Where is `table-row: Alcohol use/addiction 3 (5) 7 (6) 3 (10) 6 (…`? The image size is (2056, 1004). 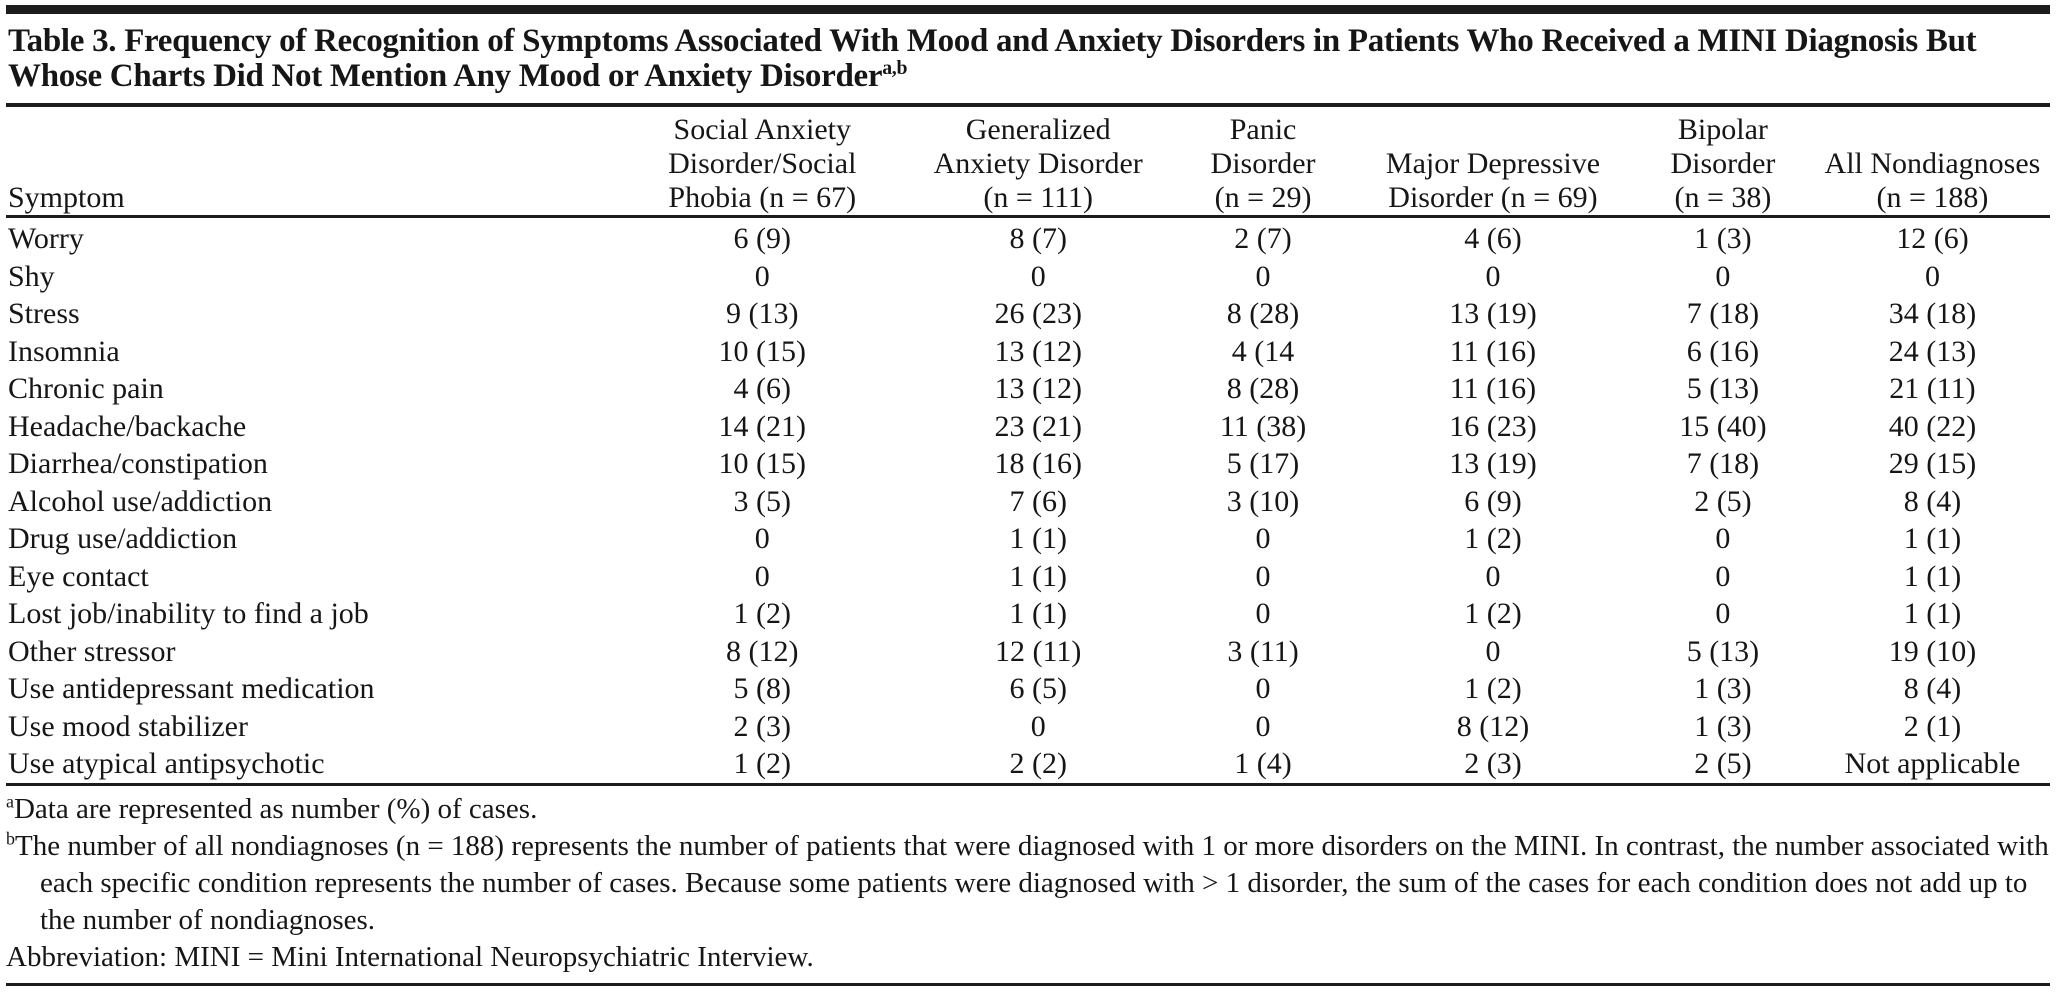 table-row: Alcohol use/addiction 3 (5) 7 (6) 3 (10) 6 (… is located at coordinates (1028, 502).